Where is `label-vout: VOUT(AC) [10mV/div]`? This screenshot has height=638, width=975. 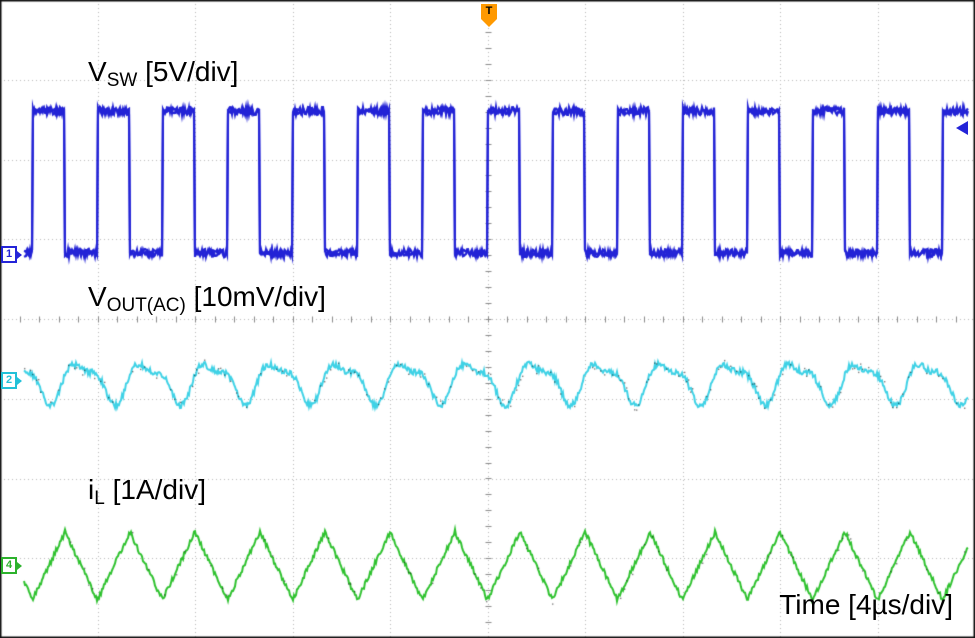 label-vout: VOUT(AC) [10mV/div] is located at coordinates (207, 299).